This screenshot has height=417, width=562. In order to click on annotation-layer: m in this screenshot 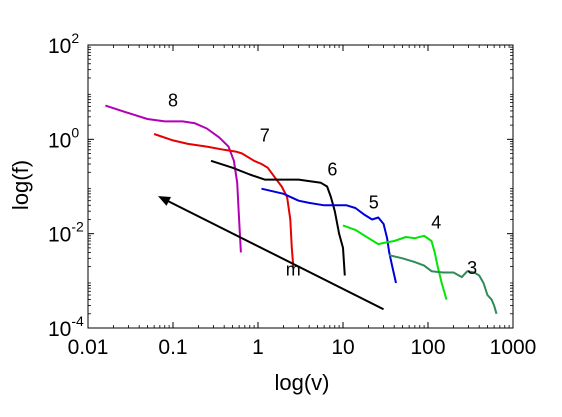, I will do `click(271, 253)`.